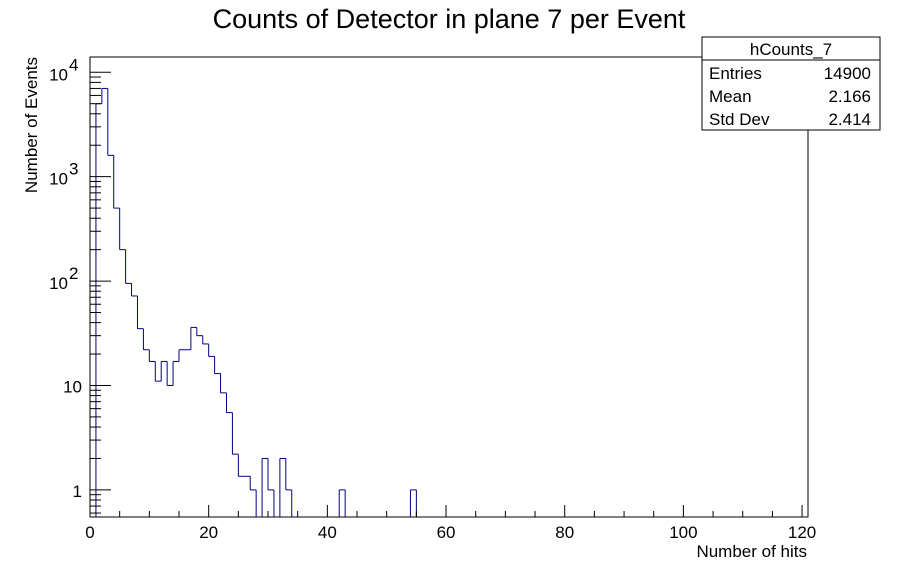 The height and width of the screenshot is (576, 898). What do you see at coordinates (73, 273) in the screenshot?
I see `y-tick-exponent: 2` at bounding box center [73, 273].